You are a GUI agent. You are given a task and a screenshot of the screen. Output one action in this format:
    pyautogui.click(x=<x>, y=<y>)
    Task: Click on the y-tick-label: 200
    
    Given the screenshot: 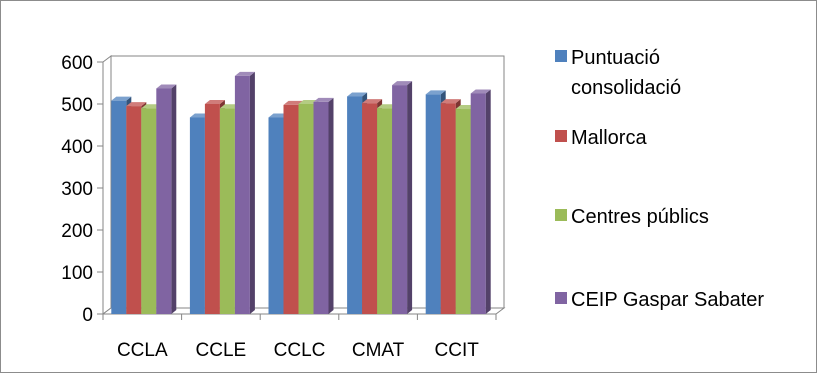 What is the action you would take?
    pyautogui.click(x=77, y=231)
    